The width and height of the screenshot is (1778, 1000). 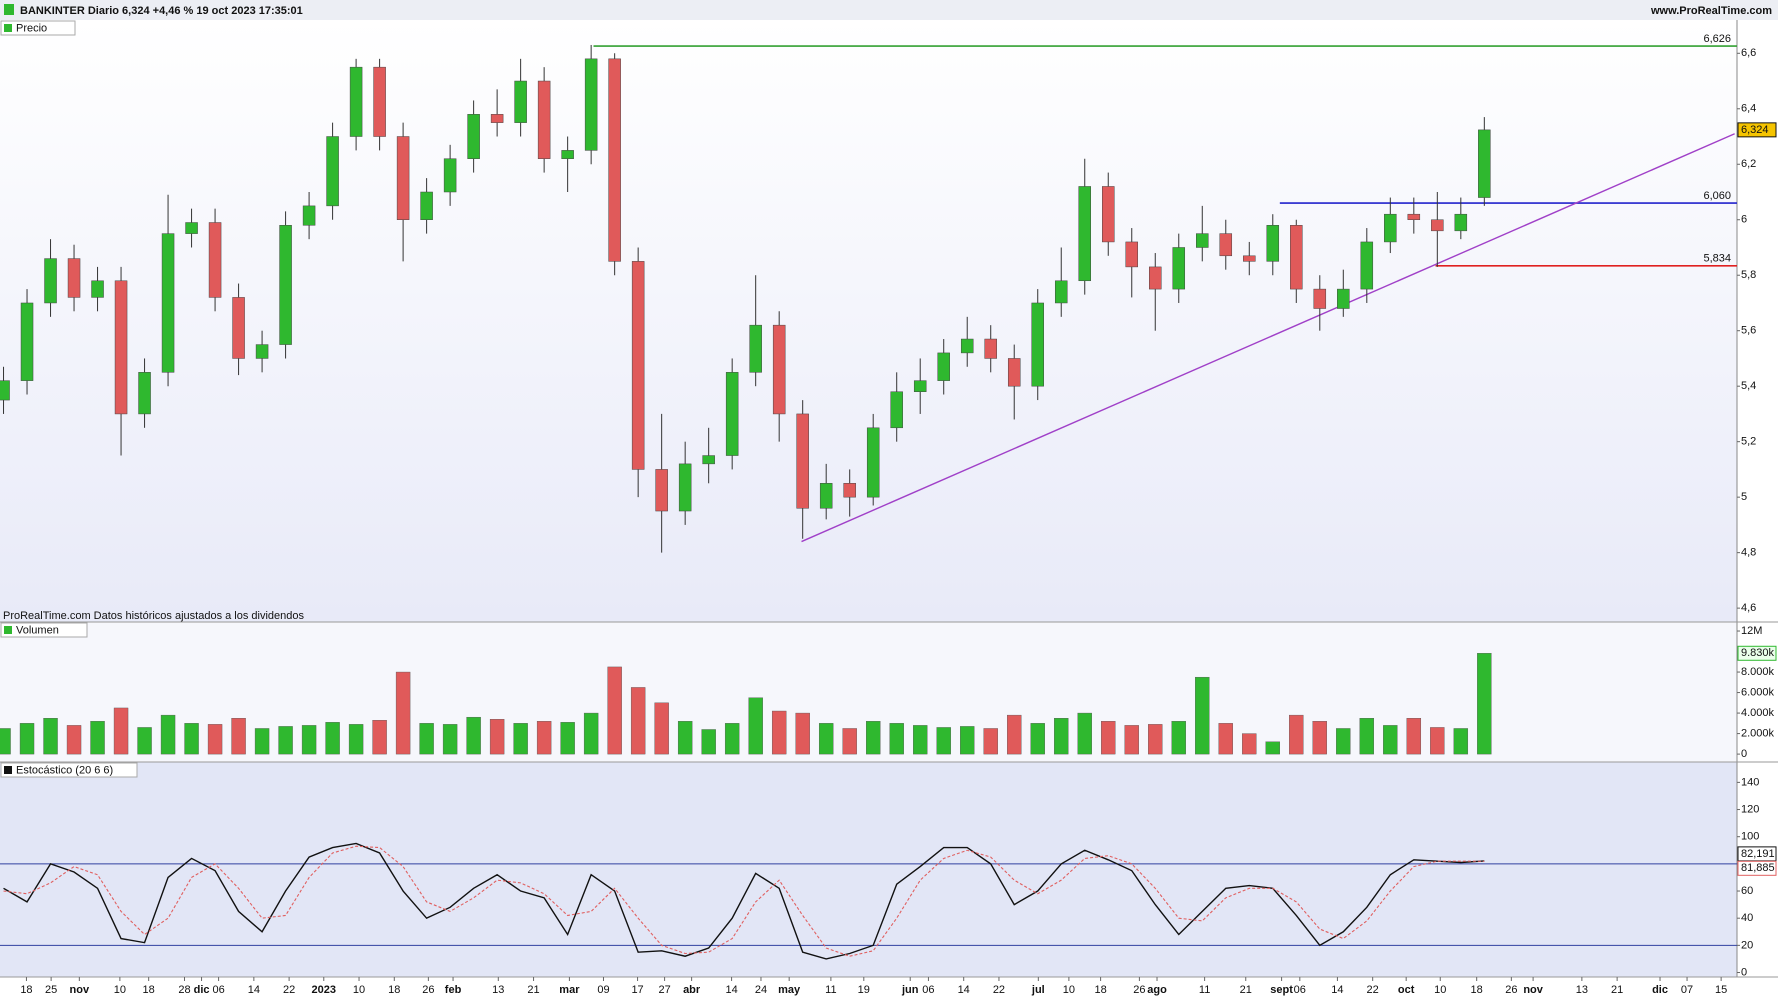 What do you see at coordinates (1750, 837) in the screenshot?
I see `y-tick-label: 100` at bounding box center [1750, 837].